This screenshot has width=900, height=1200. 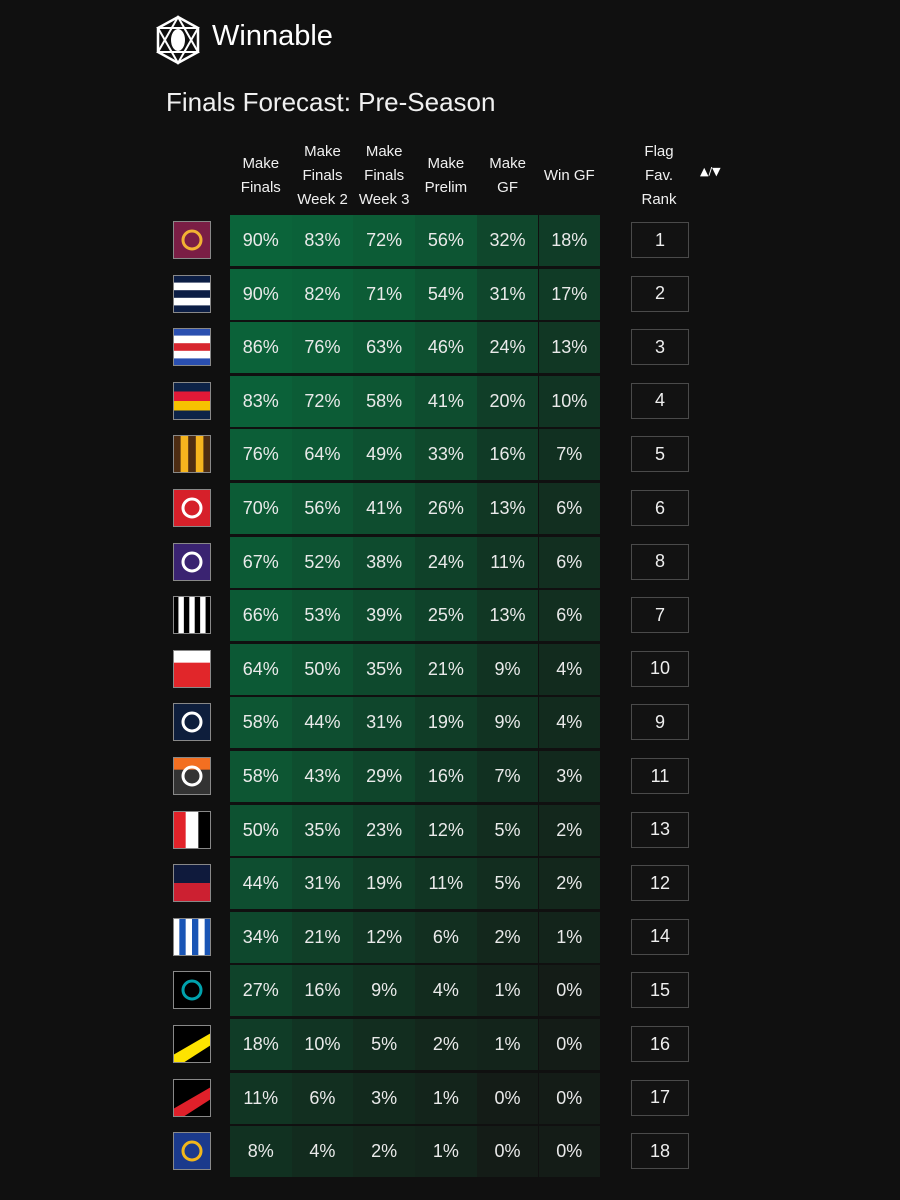 What do you see at coordinates (384, 508) in the screenshot?
I see `probability-cell: 41%` at bounding box center [384, 508].